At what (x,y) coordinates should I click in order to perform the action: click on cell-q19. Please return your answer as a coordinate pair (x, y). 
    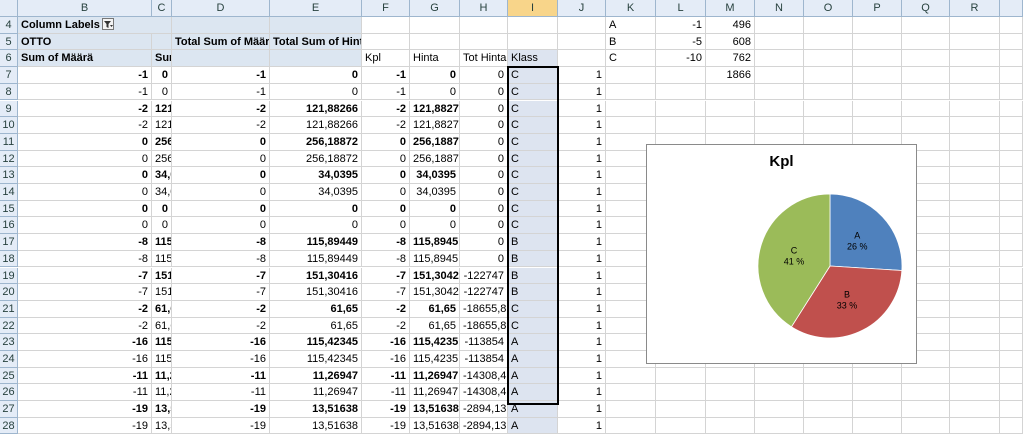
    Looking at the image, I should click on (926, 276).